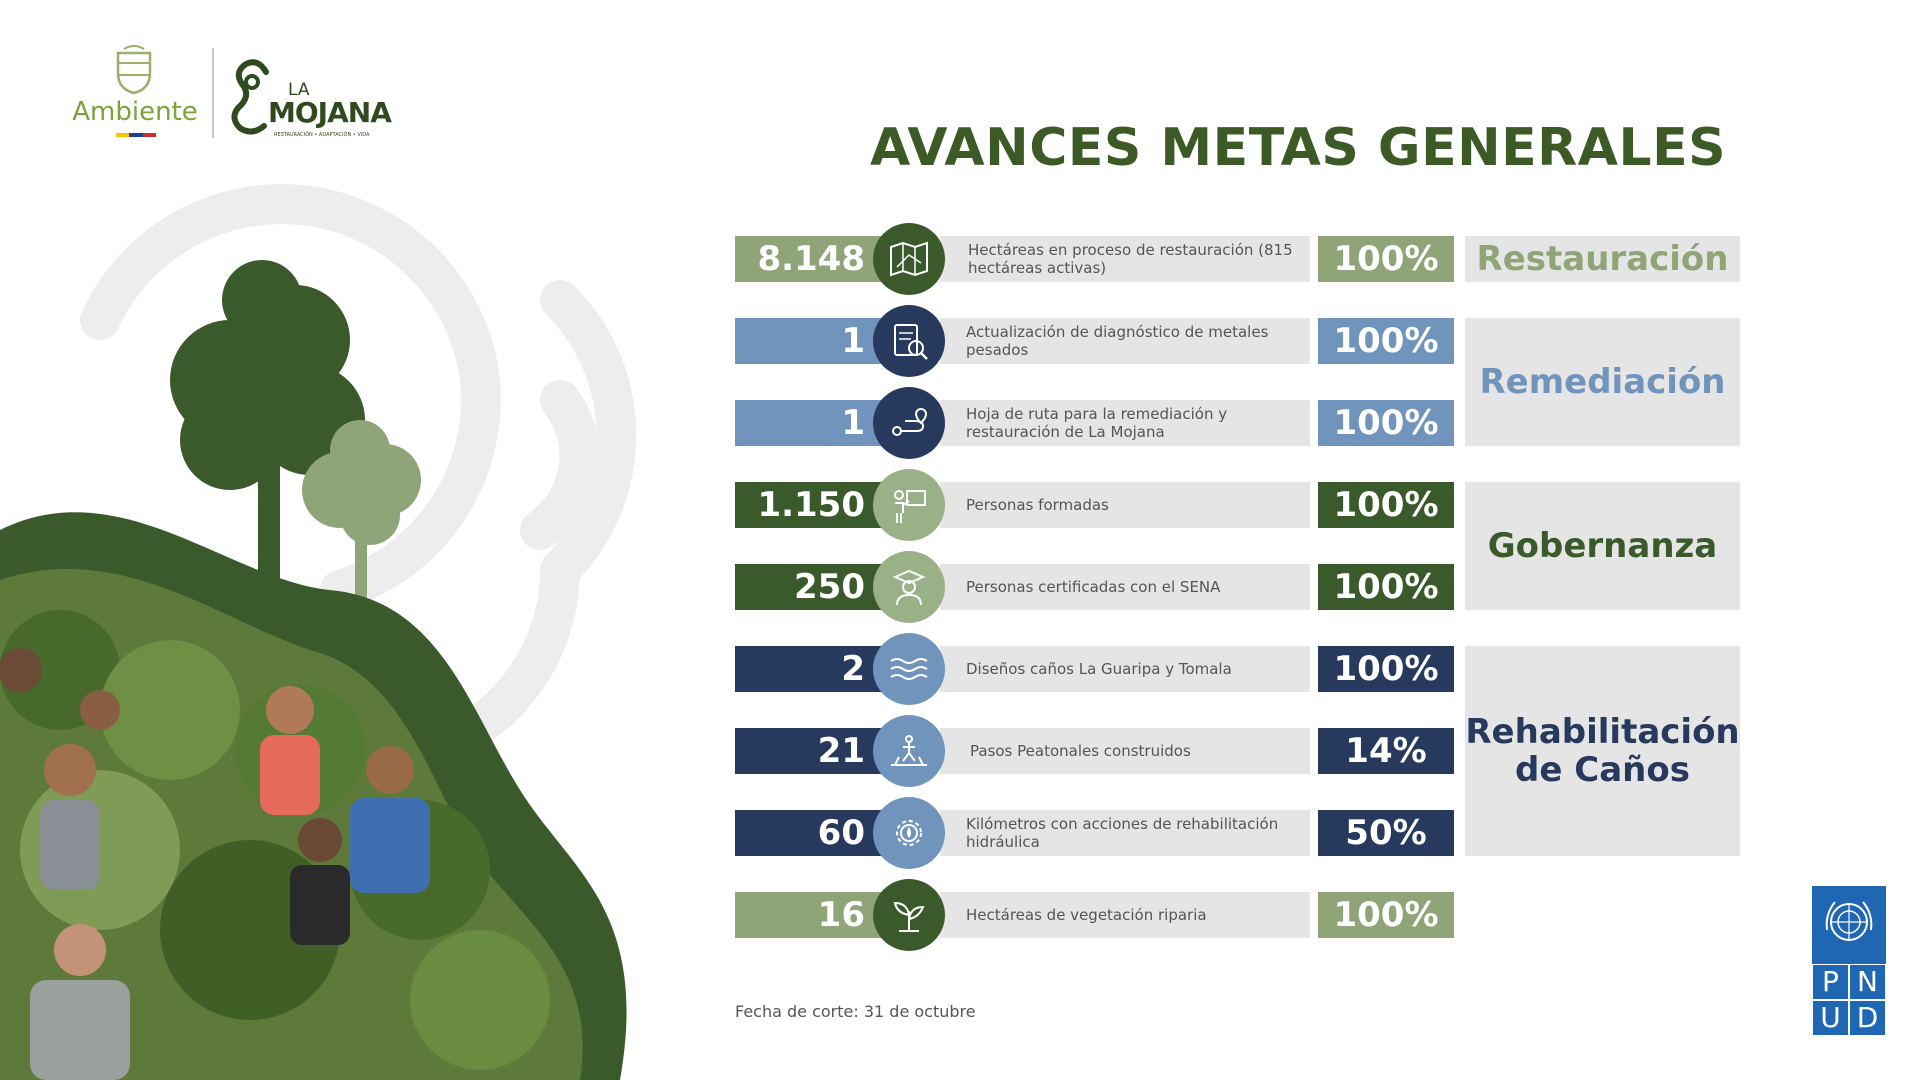 The height and width of the screenshot is (1080, 1920). What do you see at coordinates (1099, 669) in the screenshot?
I see `goal-description: Diseños caños La Guaripa y Tomala` at bounding box center [1099, 669].